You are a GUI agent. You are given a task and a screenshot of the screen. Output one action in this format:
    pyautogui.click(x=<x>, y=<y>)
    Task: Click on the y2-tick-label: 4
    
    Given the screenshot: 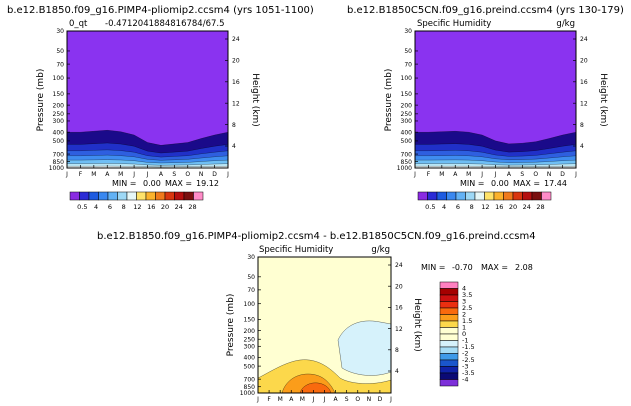 What is the action you would take?
    pyautogui.click(x=397, y=371)
    